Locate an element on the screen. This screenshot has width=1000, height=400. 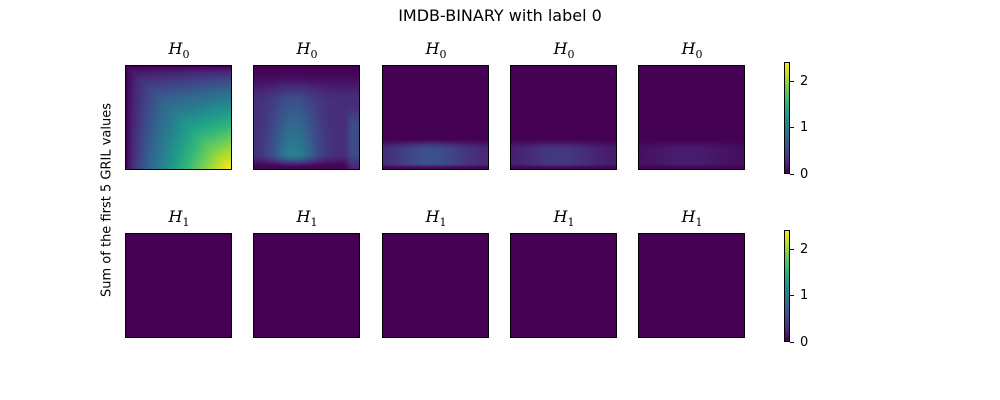
chart-title: IMDB-BINARY with label 0 is located at coordinates (500, 15).